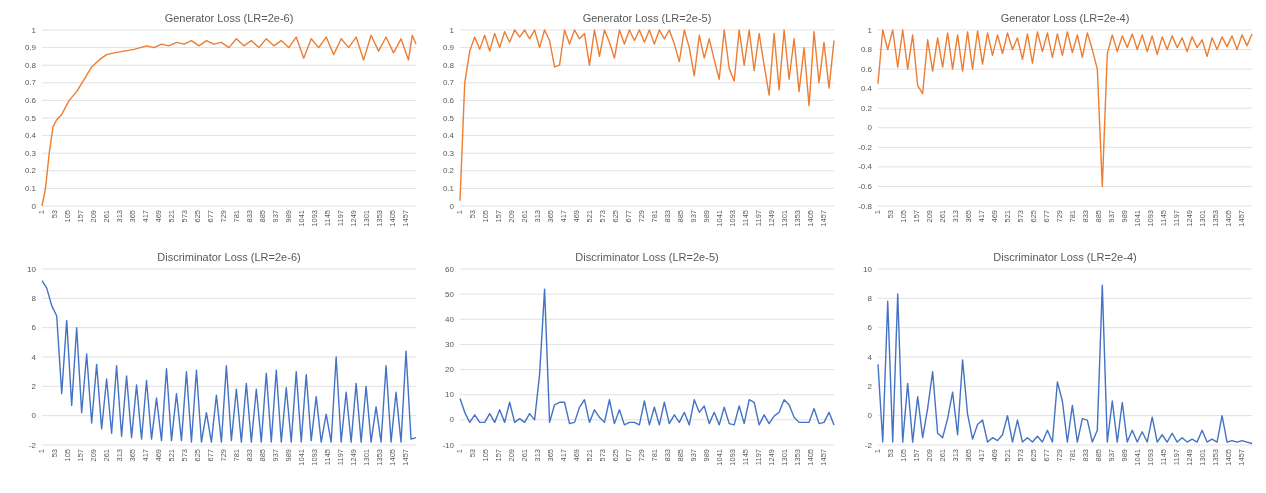  What do you see at coordinates (450, 370) in the screenshot?
I see `y-tick-label: 20` at bounding box center [450, 370].